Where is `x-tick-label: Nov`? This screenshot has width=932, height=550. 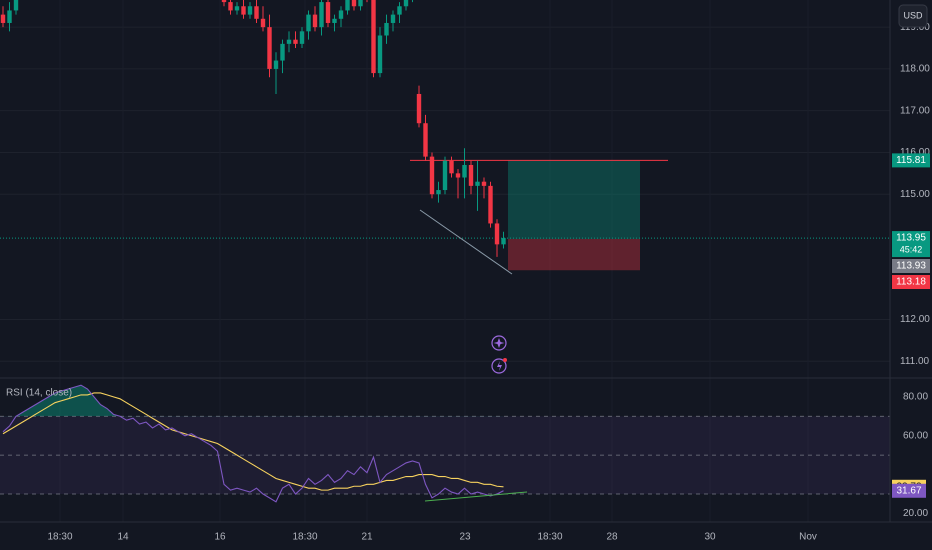
x-tick-label: Nov is located at coordinates (808, 537).